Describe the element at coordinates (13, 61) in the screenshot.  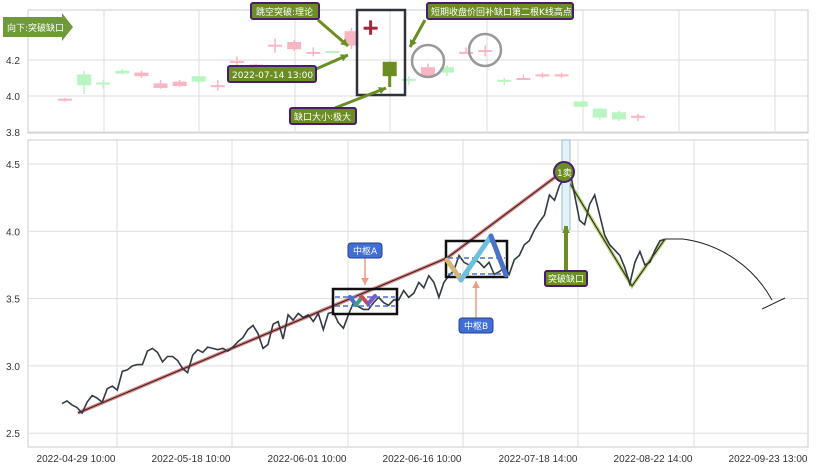
I see `top-ytick-label: 4.2` at that location.